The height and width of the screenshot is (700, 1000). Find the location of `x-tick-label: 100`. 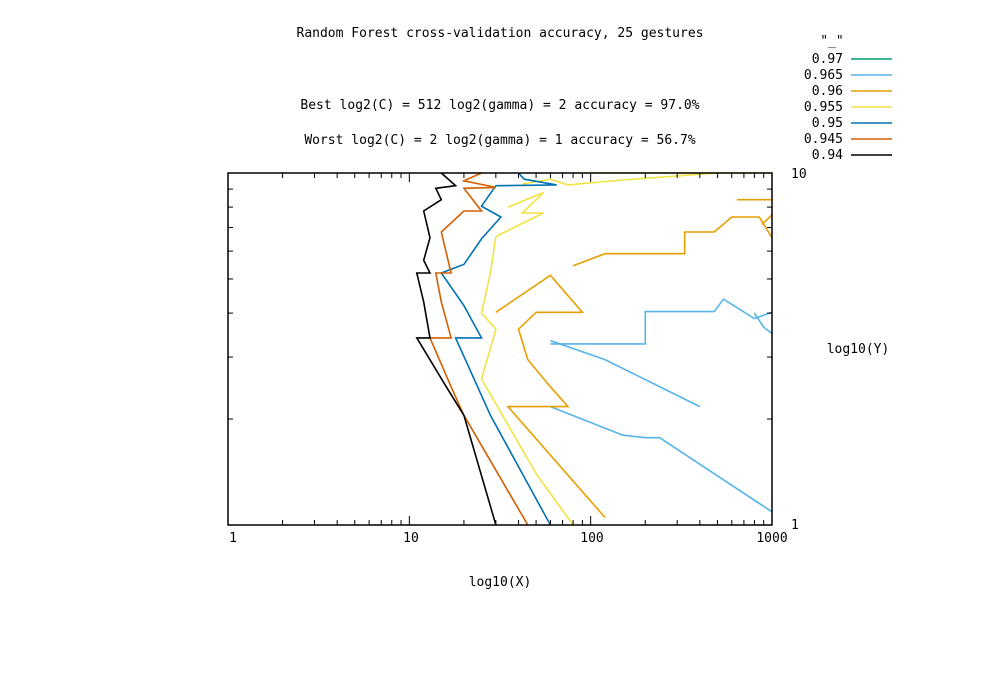

x-tick-label: 100 is located at coordinates (591, 538).